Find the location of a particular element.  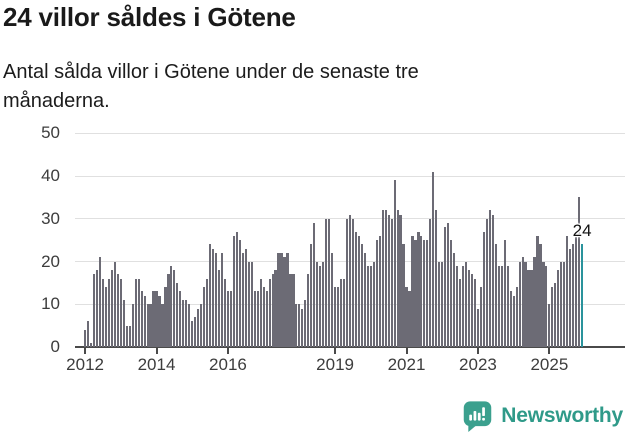

newsworthy-icon is located at coordinates (478, 417).